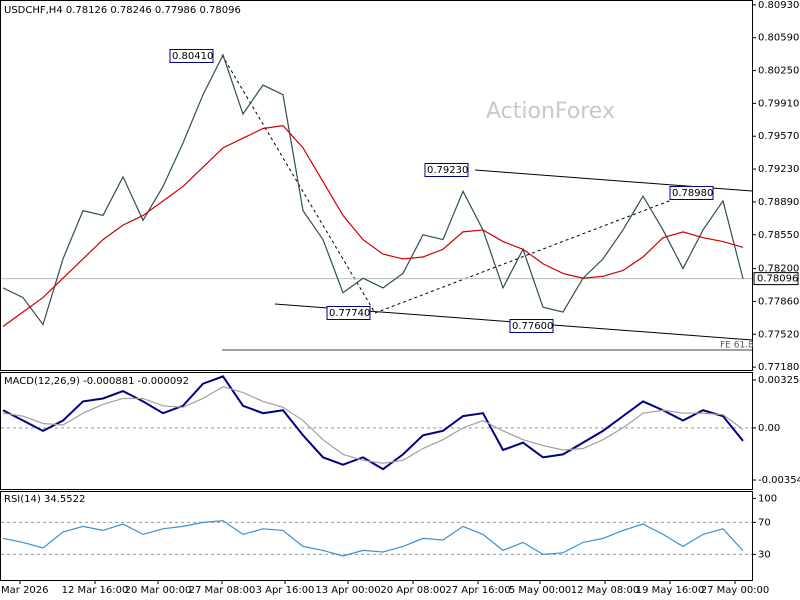  I want to click on y-tick-label: 0.80590, so click(778, 38).